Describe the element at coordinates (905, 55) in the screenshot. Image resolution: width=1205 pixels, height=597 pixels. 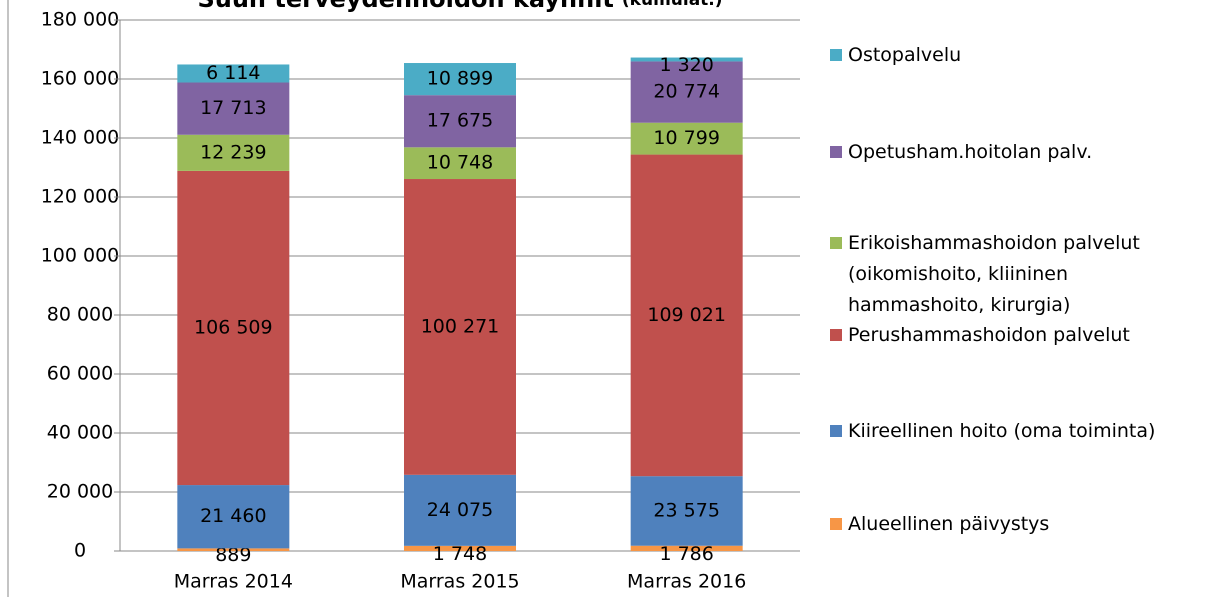
I see `legend-label: Ostopalvelu` at that location.